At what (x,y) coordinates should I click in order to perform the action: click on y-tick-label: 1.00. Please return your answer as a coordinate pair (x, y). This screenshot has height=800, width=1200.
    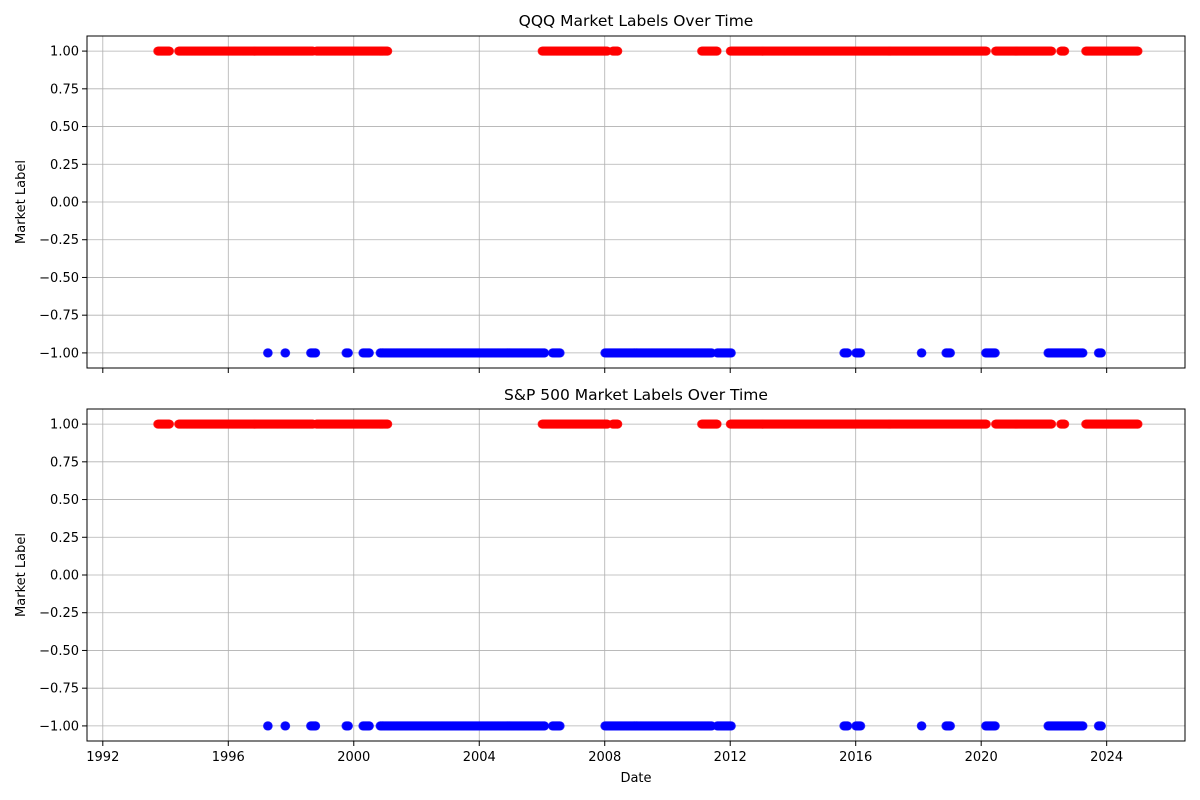
    Looking at the image, I should click on (64, 52).